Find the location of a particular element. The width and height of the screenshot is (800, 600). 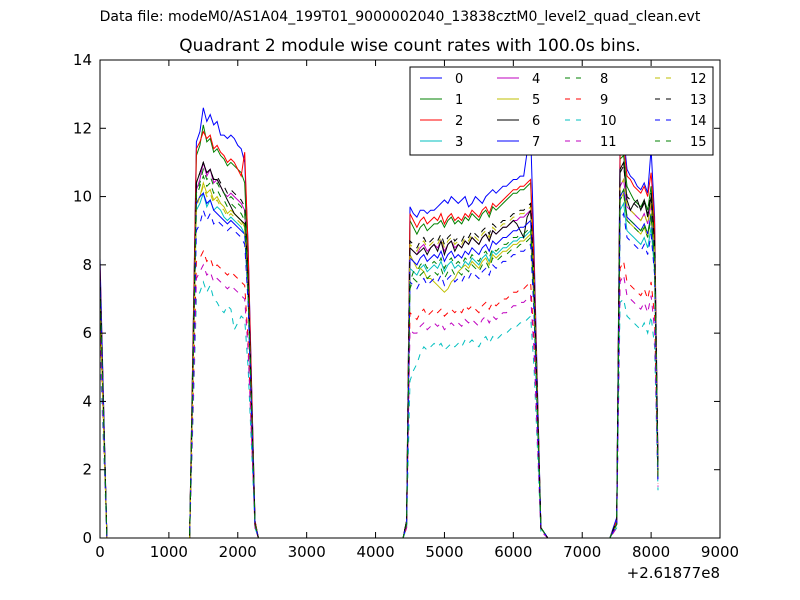

legend-label-4: 4 is located at coordinates (536, 79).